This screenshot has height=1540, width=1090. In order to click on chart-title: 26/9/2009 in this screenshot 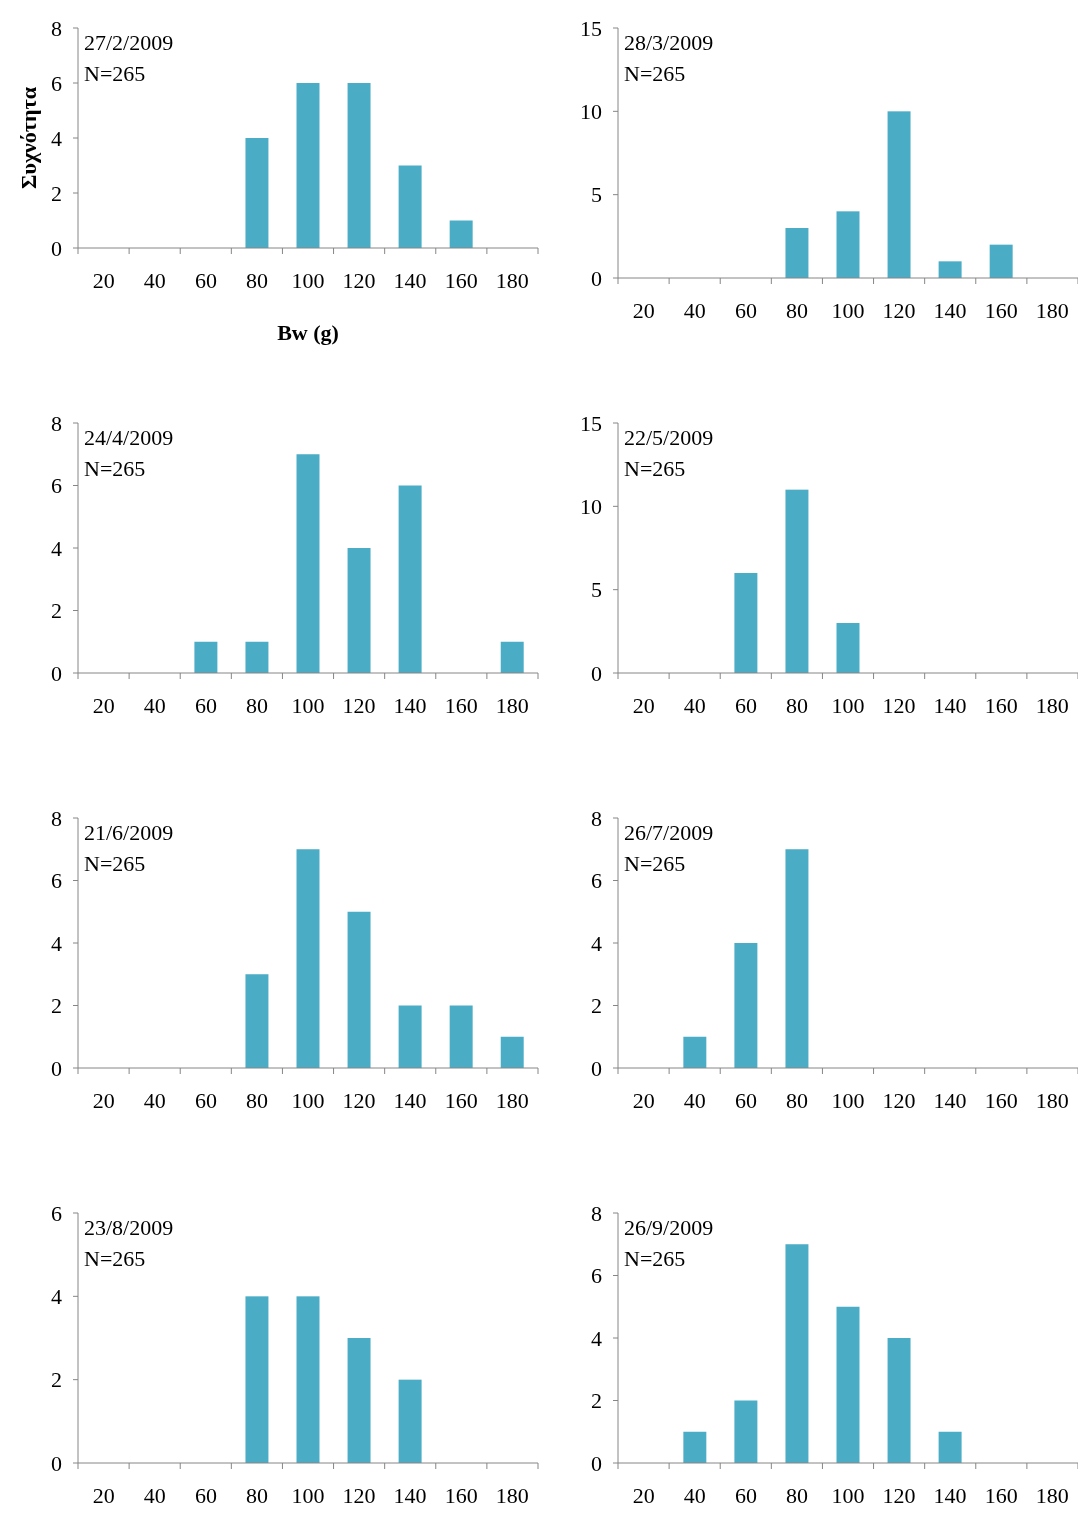, I will do `click(669, 1227)`.